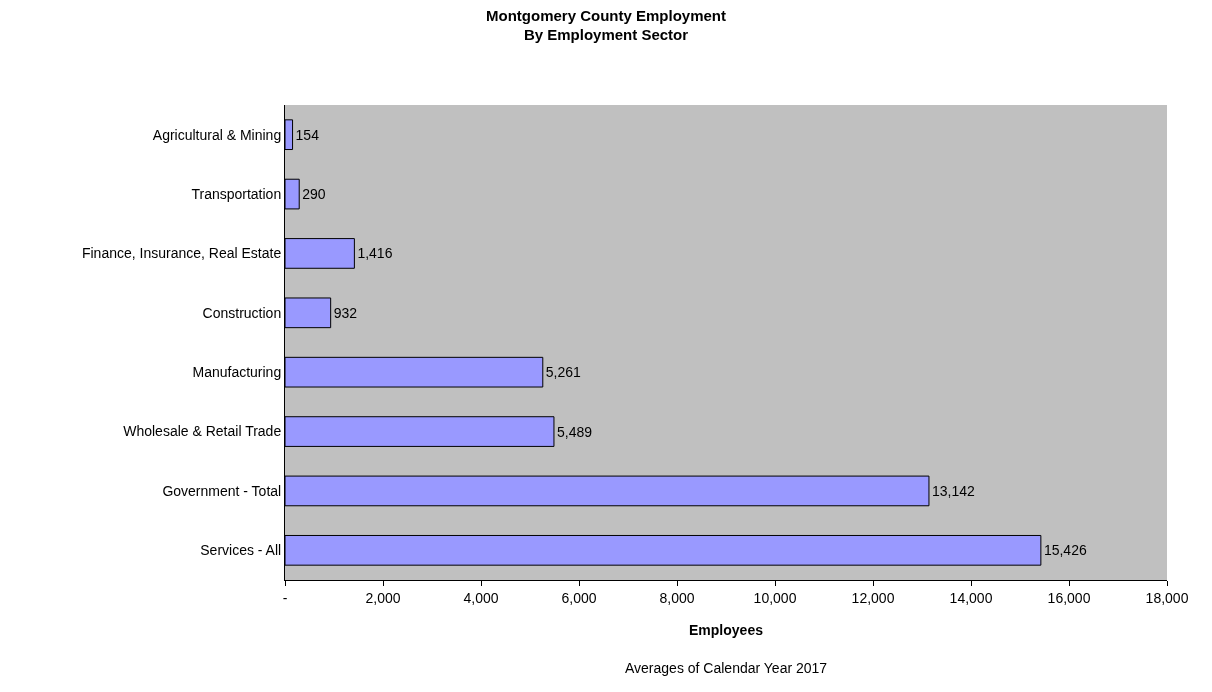 This screenshot has height=692, width=1212. I want to click on x-tick-label: 18,000, so click(1167, 597).